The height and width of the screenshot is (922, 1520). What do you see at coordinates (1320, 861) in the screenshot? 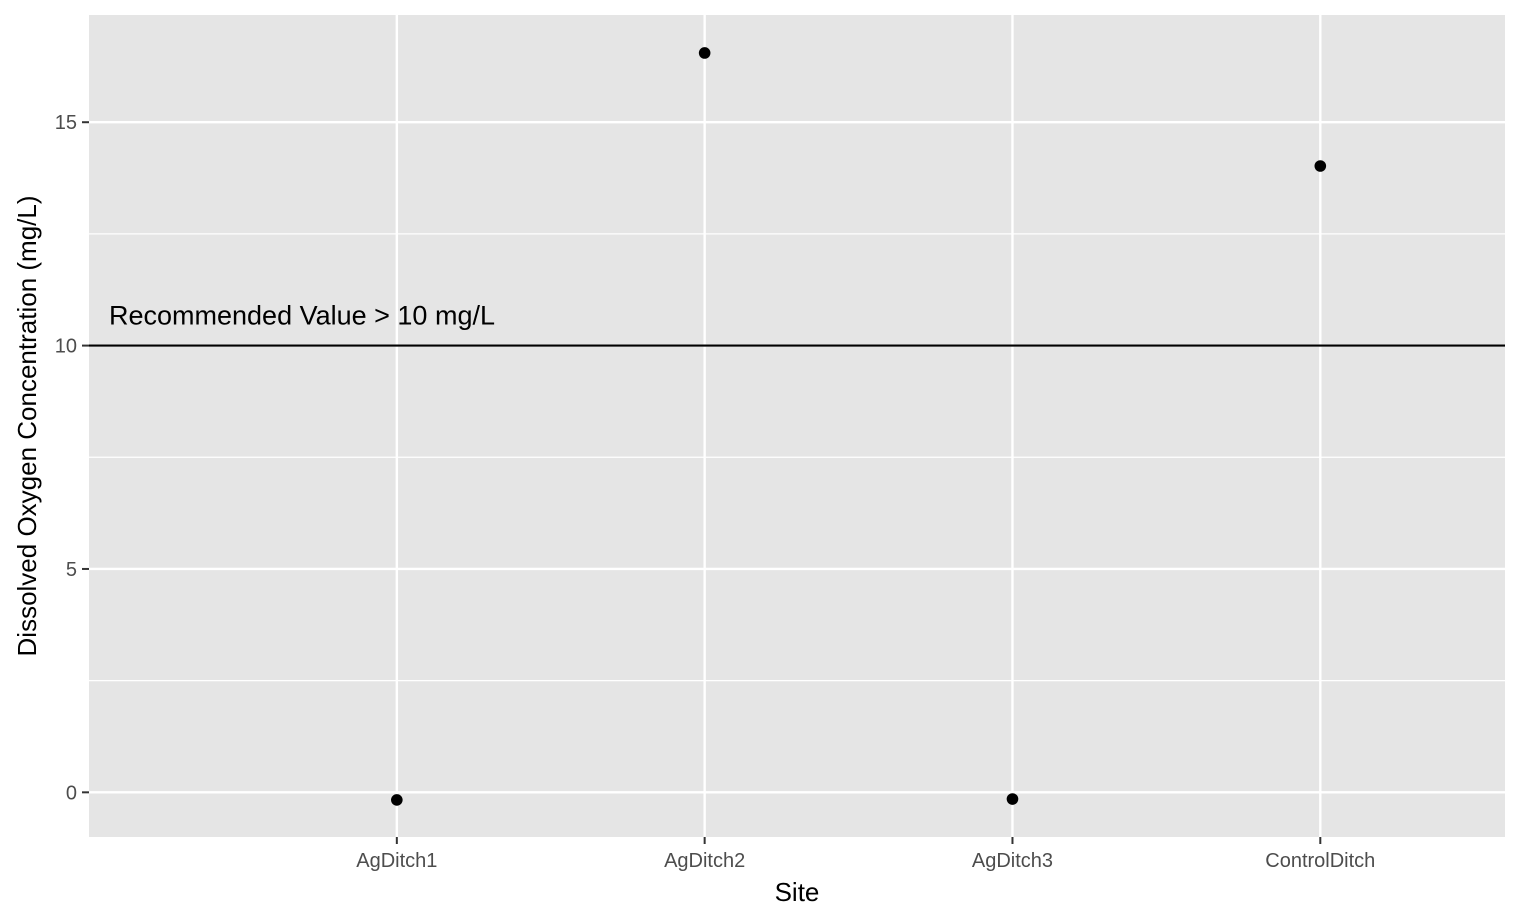
I see `x-tick-label: ControlDitch` at bounding box center [1320, 861].